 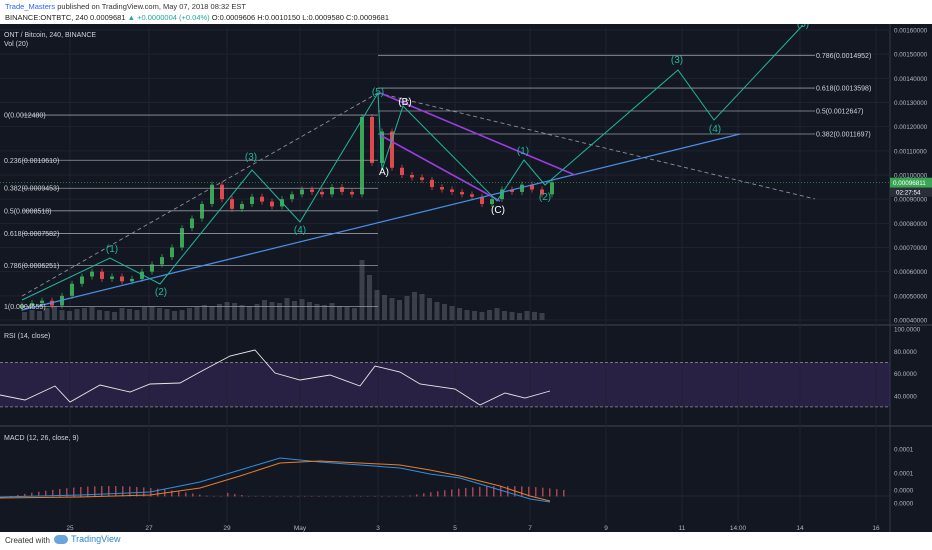 I want to click on wave-label: (2), so click(x=161, y=292).